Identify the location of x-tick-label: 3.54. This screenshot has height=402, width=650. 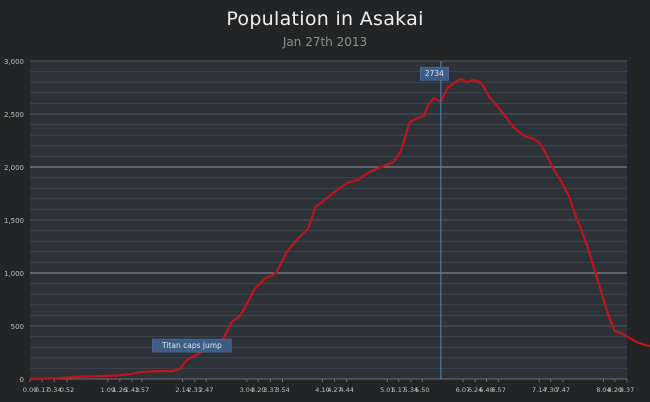
(282, 390).